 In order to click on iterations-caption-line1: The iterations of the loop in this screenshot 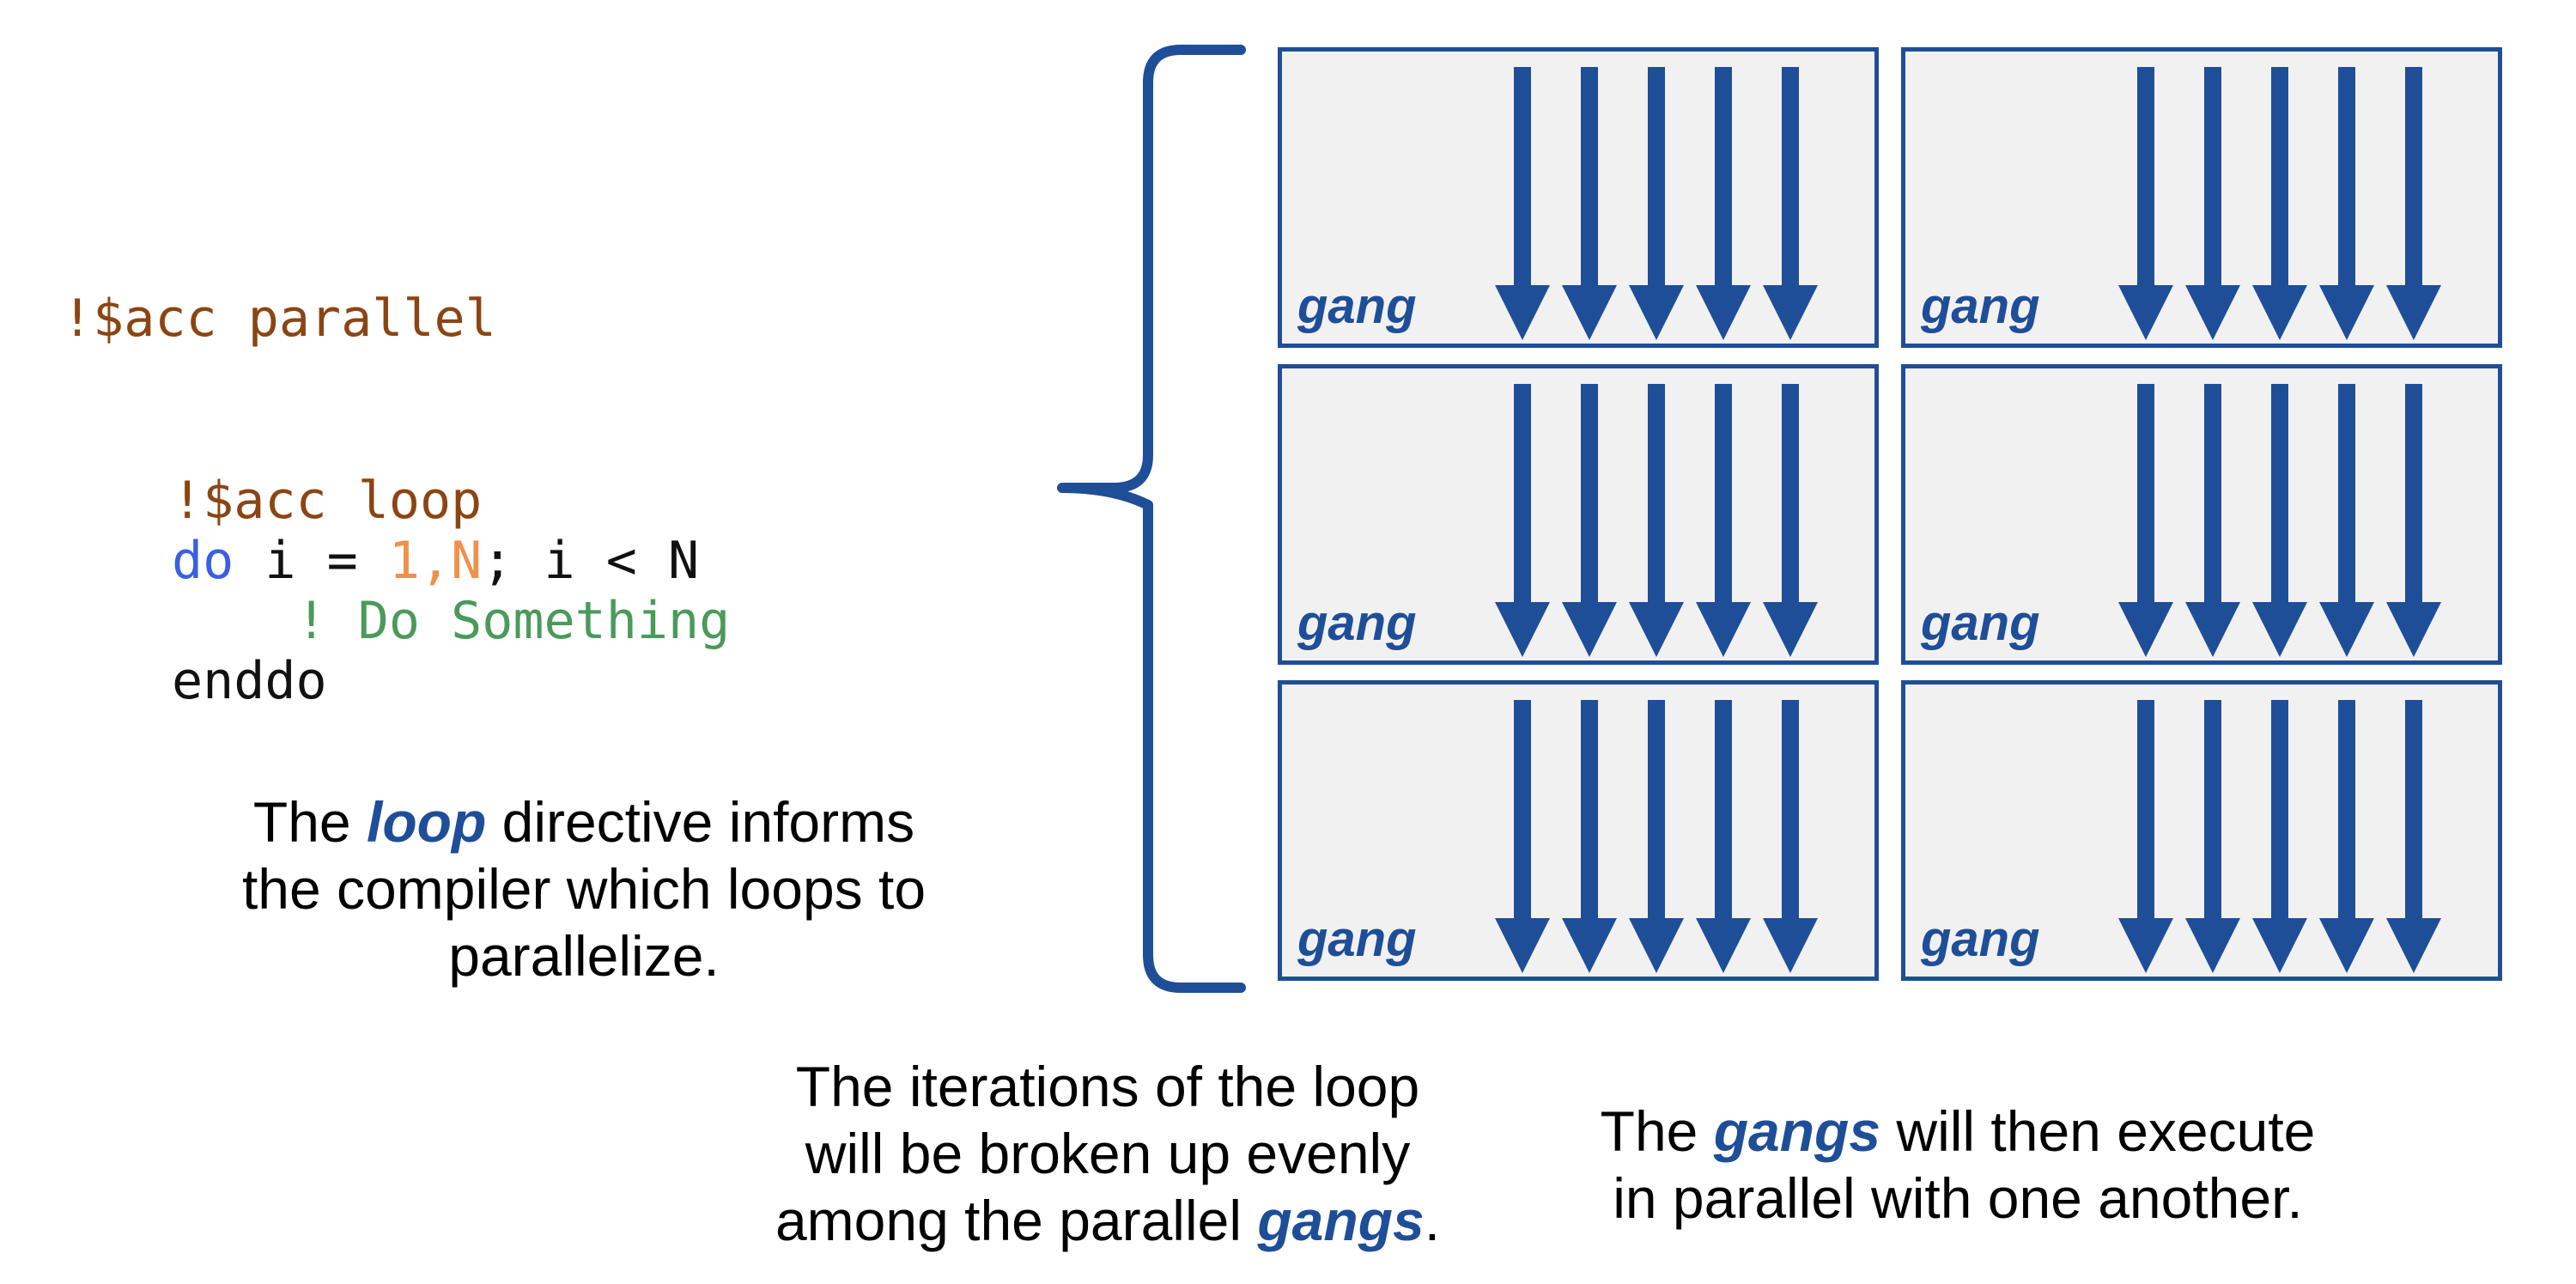, I will do `click(1107, 1086)`.